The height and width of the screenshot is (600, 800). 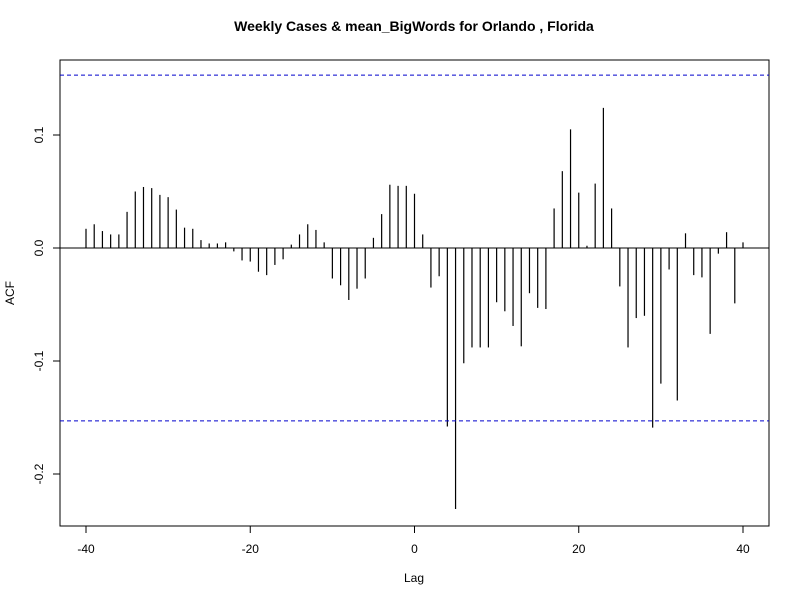 I want to click on y-axis-label: ACF, so click(x=10, y=293).